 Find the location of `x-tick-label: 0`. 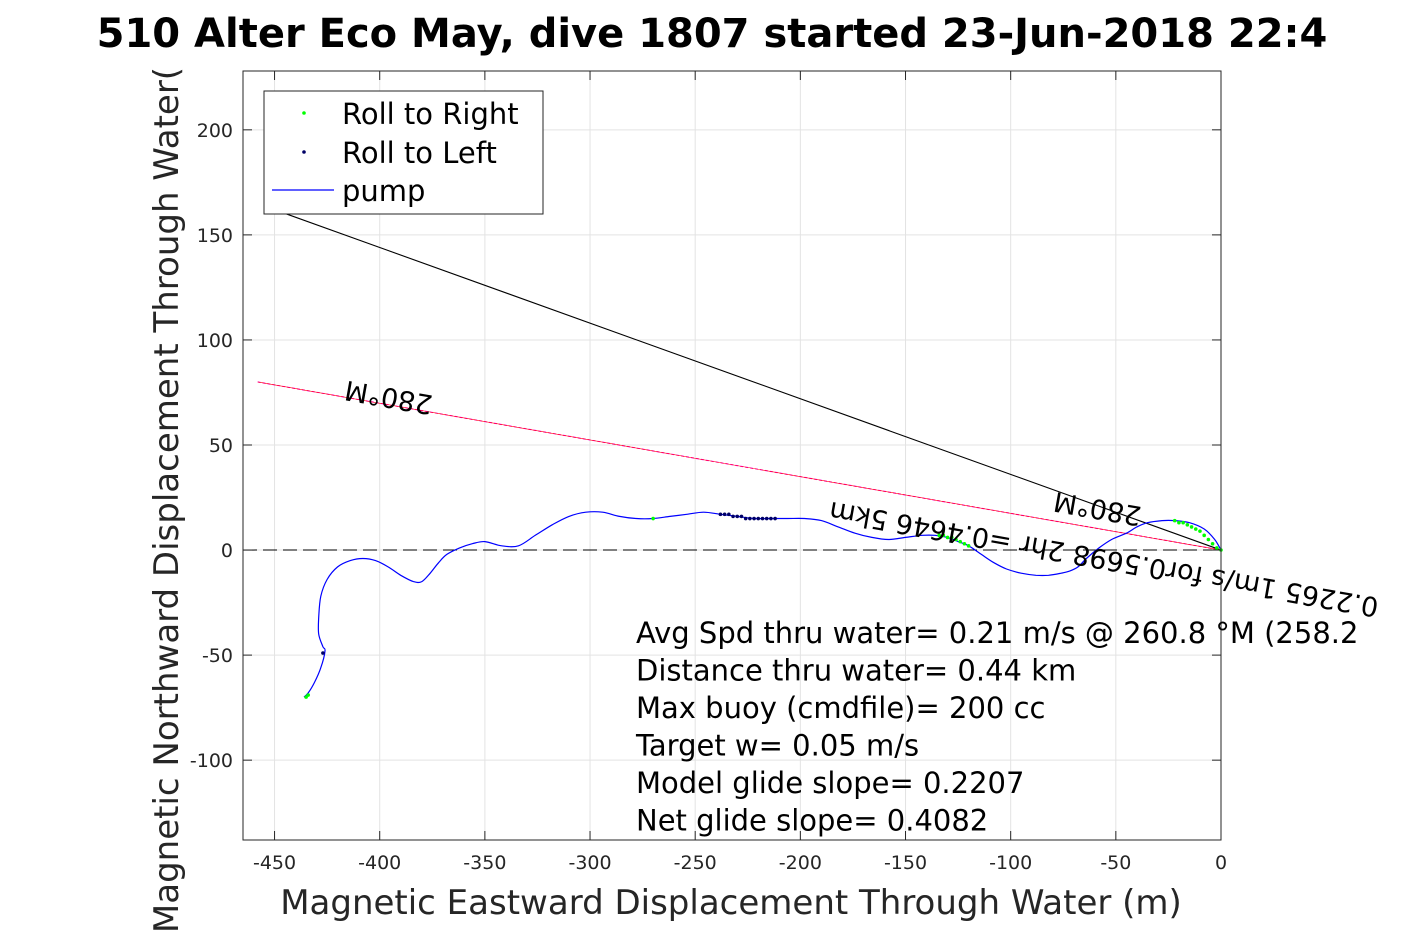

x-tick-label: 0 is located at coordinates (1221, 863).